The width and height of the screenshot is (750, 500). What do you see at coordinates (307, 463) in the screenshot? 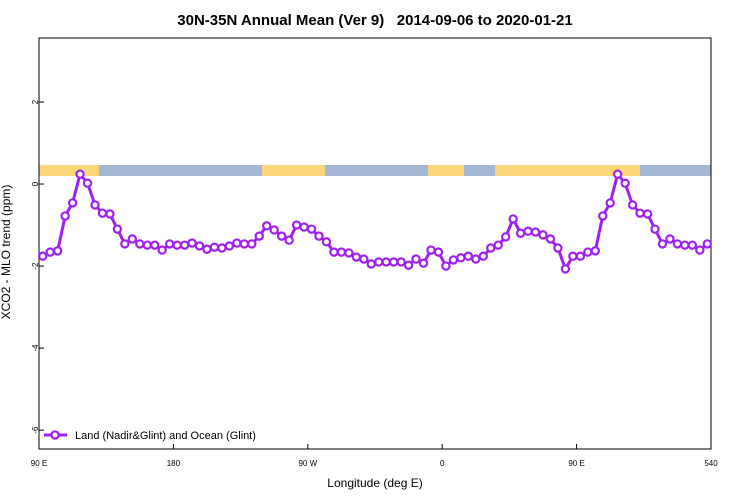
I see `x-tick-label: 90 W` at bounding box center [307, 463].